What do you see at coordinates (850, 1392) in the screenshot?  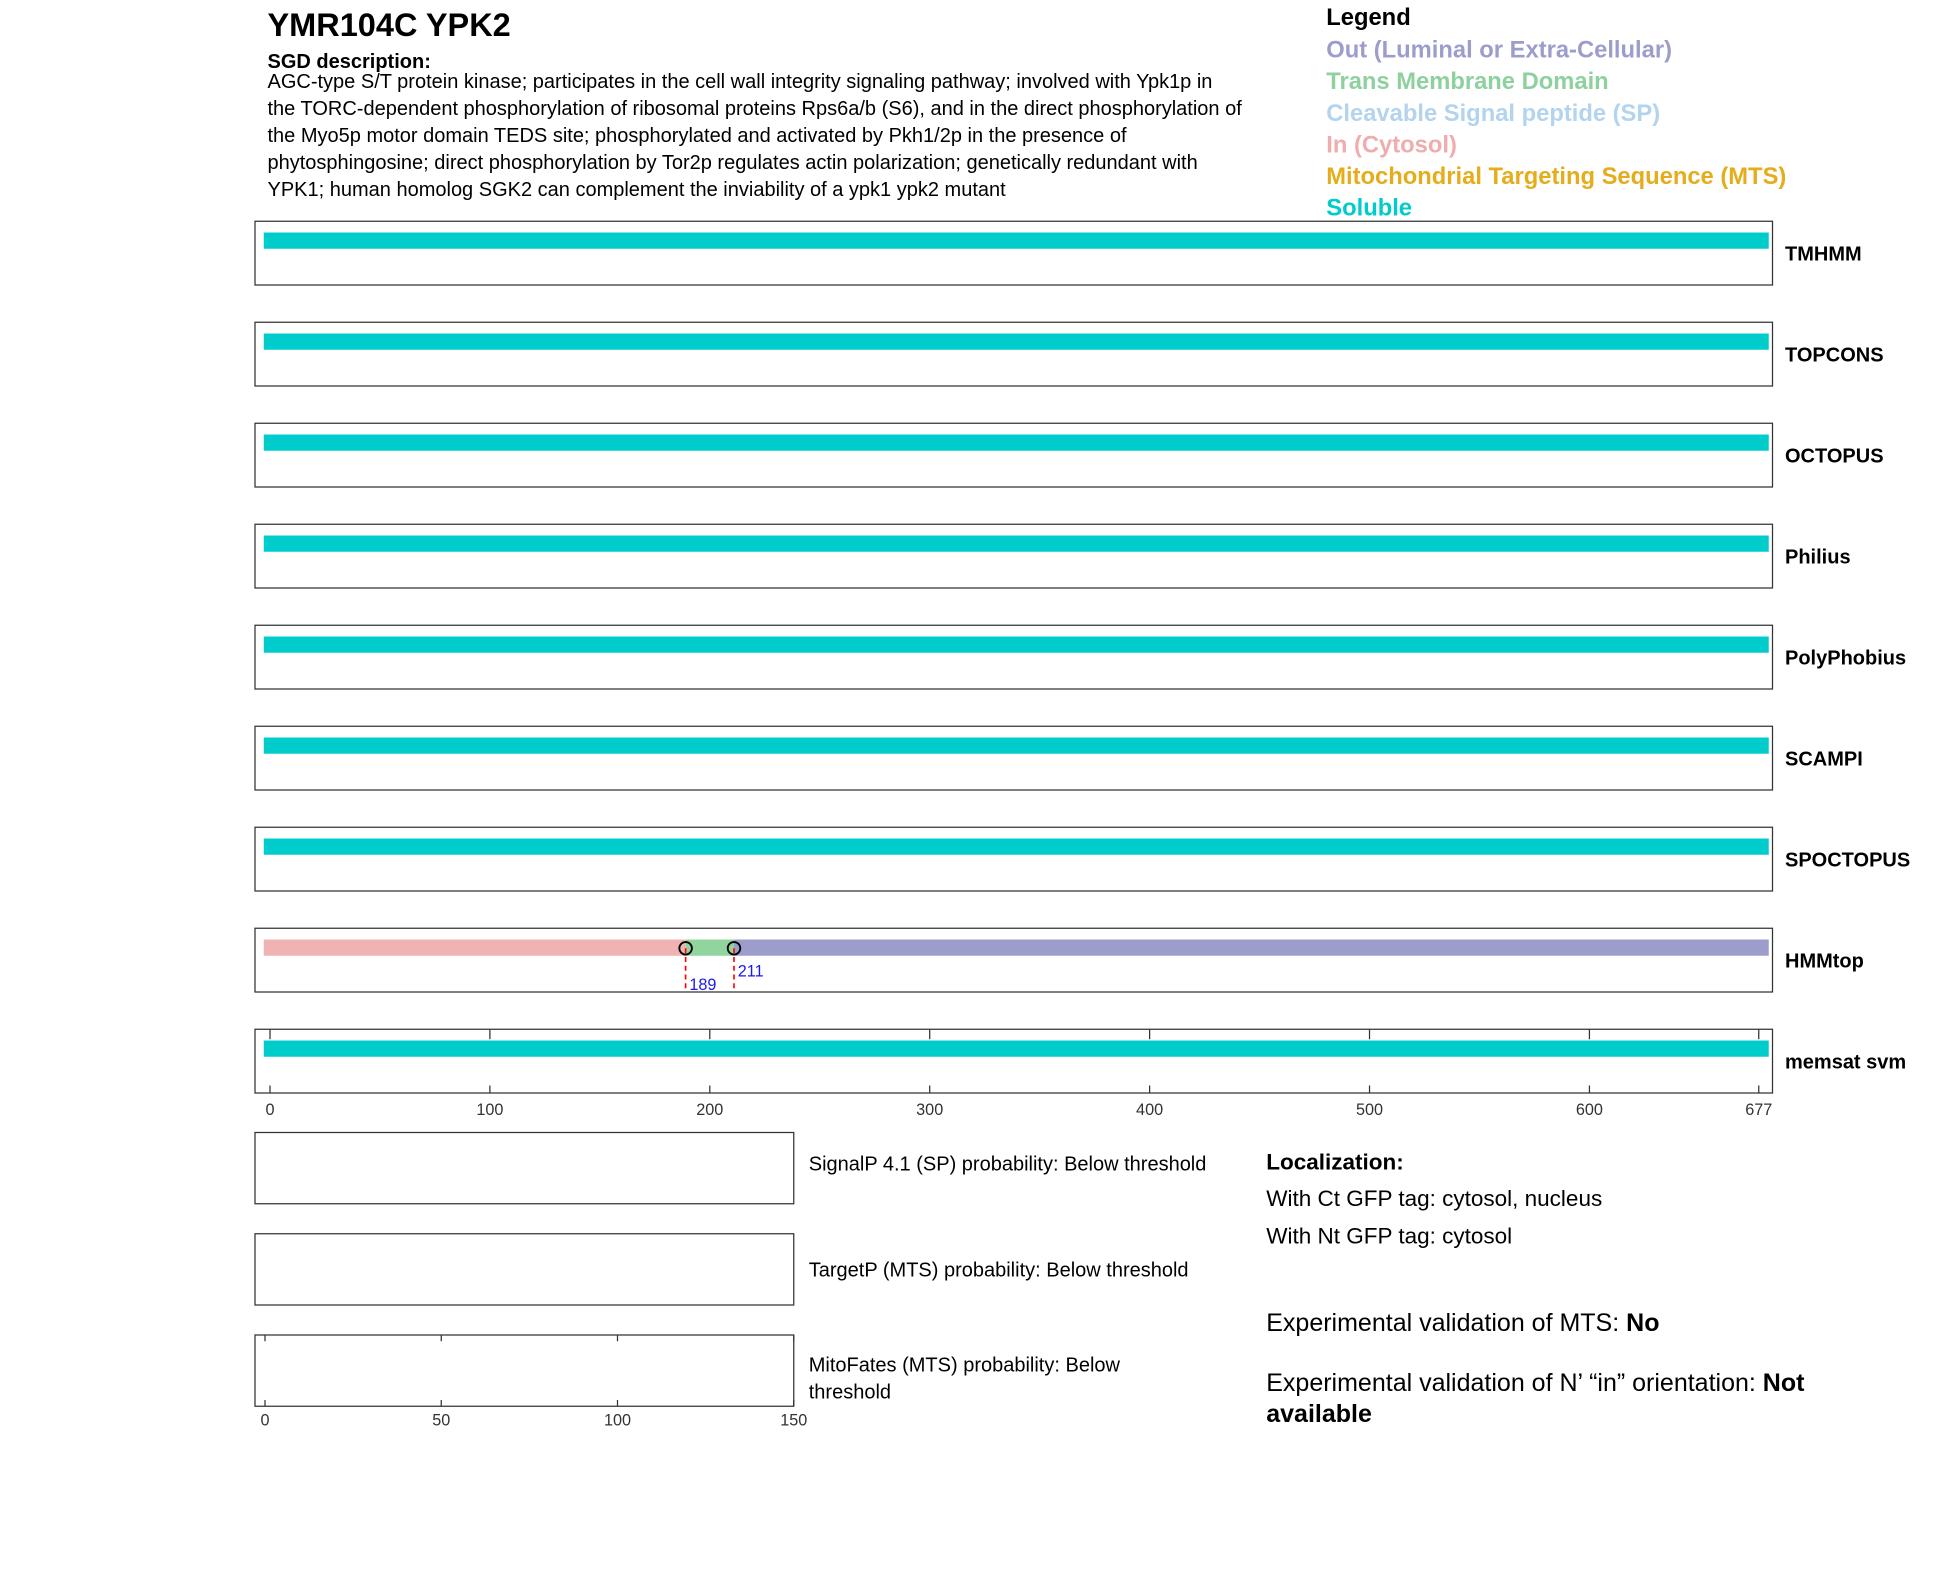 I see `probability-label: threshold` at bounding box center [850, 1392].